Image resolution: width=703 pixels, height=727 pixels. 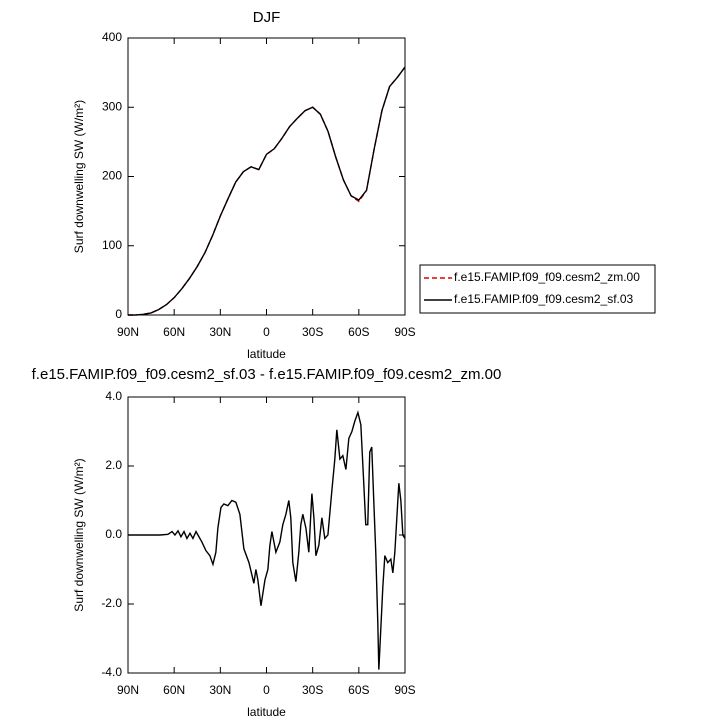 What do you see at coordinates (112, 176) in the screenshot?
I see `y-tick-label: 200` at bounding box center [112, 176].